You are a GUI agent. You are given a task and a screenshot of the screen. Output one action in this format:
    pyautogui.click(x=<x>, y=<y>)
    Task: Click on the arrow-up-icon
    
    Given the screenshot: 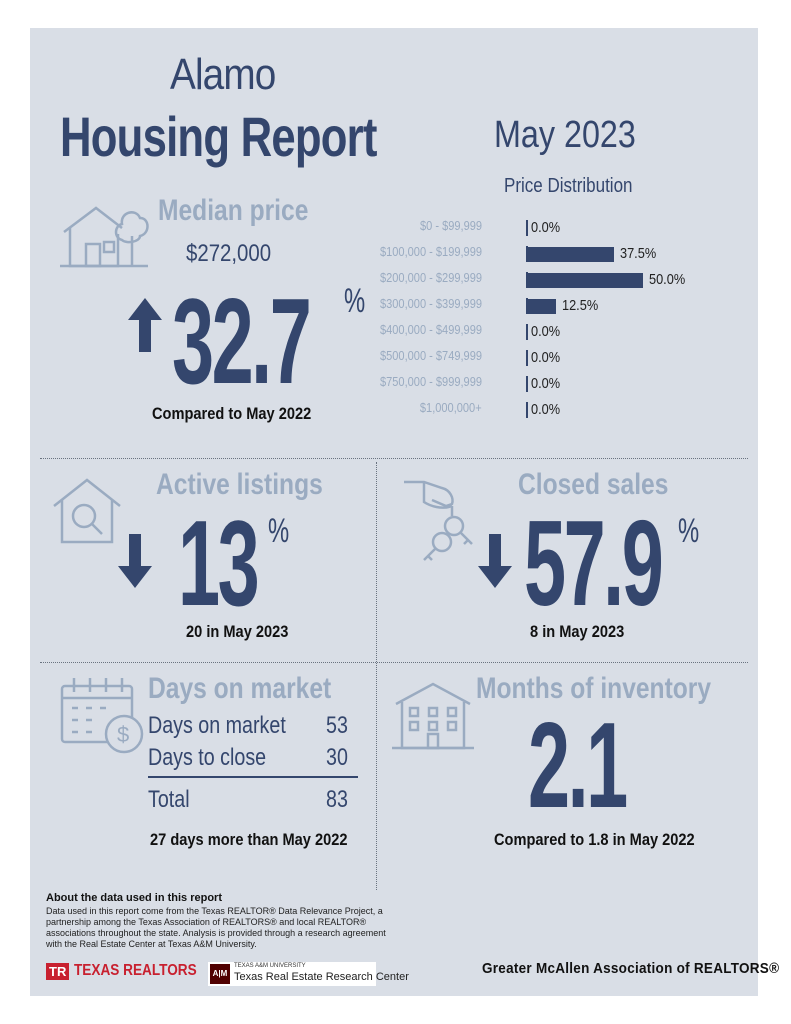 What is the action you would take?
    pyautogui.click(x=145, y=327)
    